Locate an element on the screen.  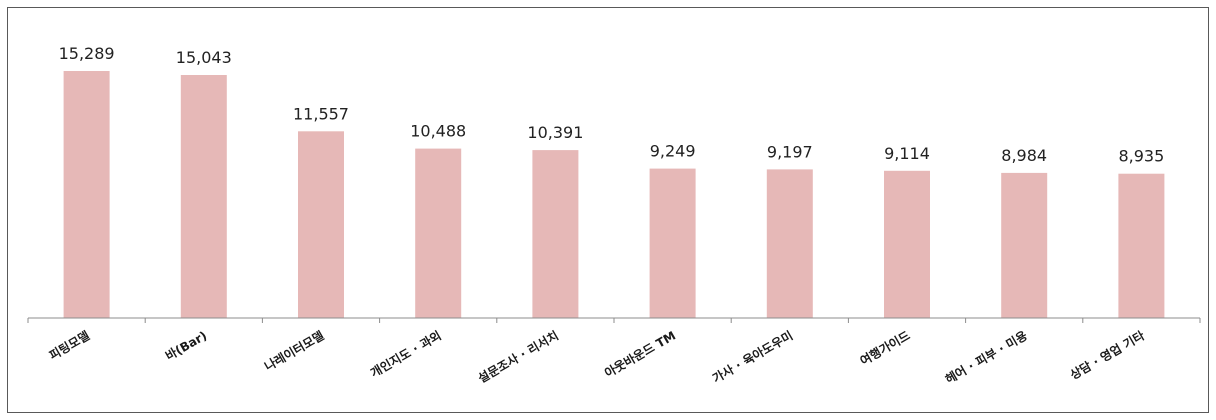
data-label: 10,391 is located at coordinates (555, 132).